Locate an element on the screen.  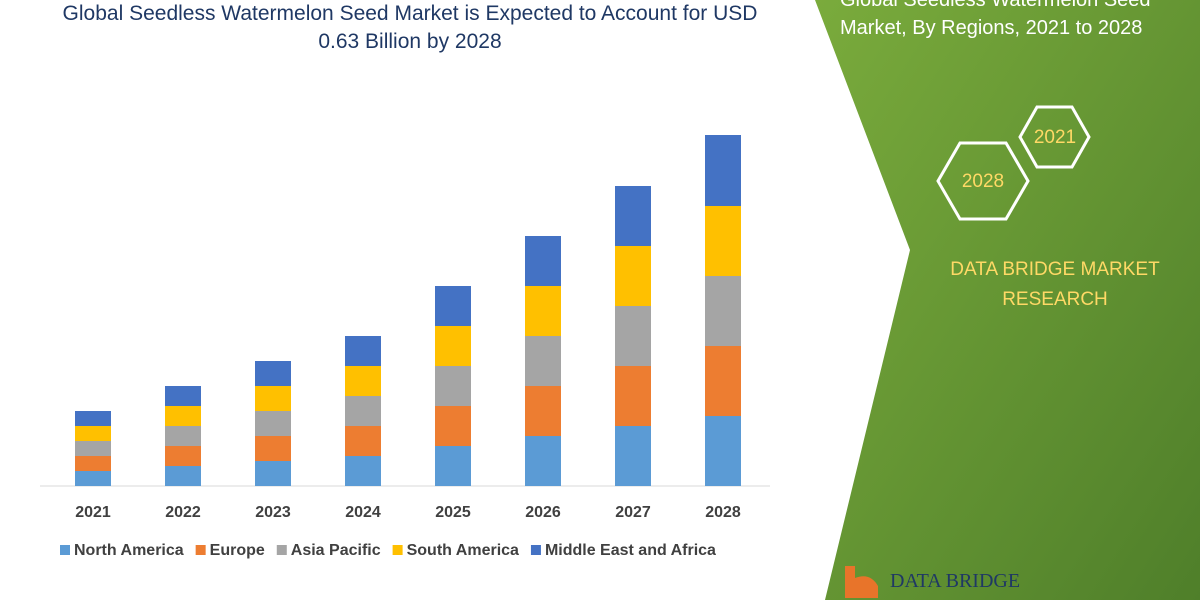
brand: DATA BRIDGE MARKET RESEARCH is located at coordinates (1055, 284).